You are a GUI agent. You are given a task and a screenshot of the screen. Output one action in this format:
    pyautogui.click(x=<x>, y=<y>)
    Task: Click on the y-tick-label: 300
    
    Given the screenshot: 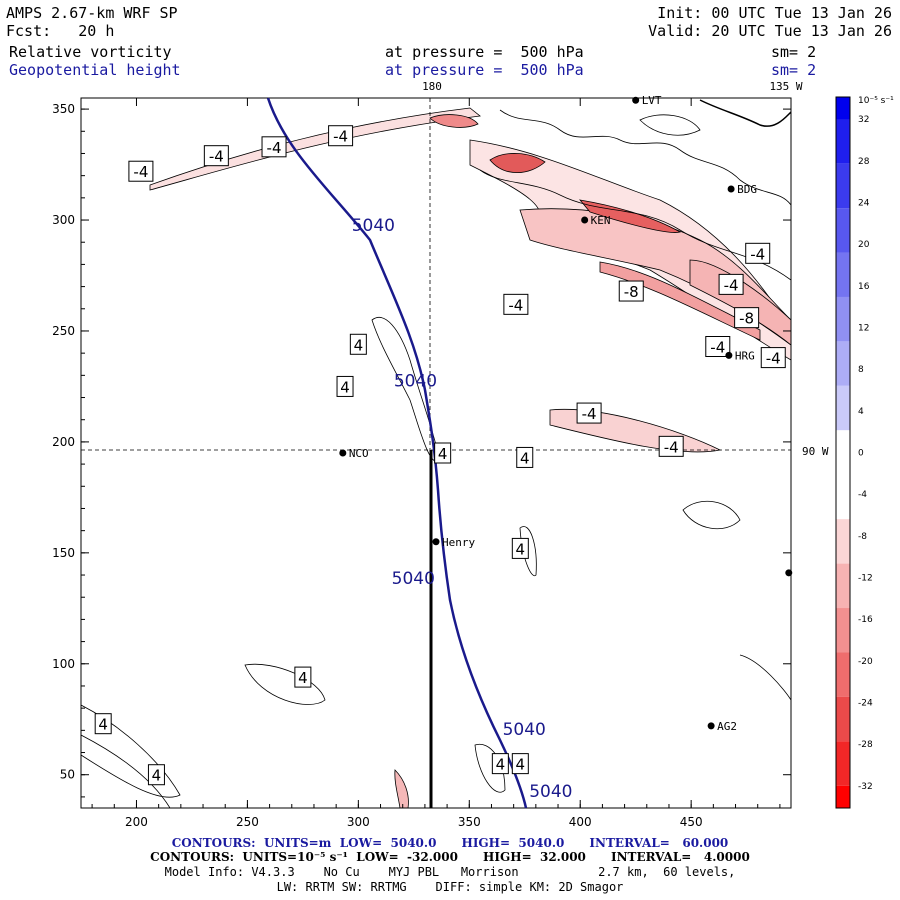 What is the action you would take?
    pyautogui.click(x=63, y=220)
    